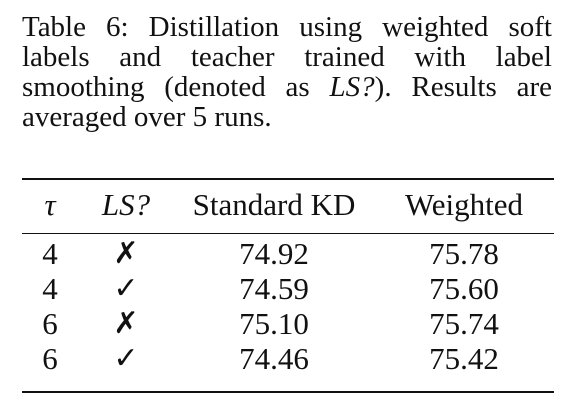  I want to click on caption-ls-term: LS?, so click(352, 87).